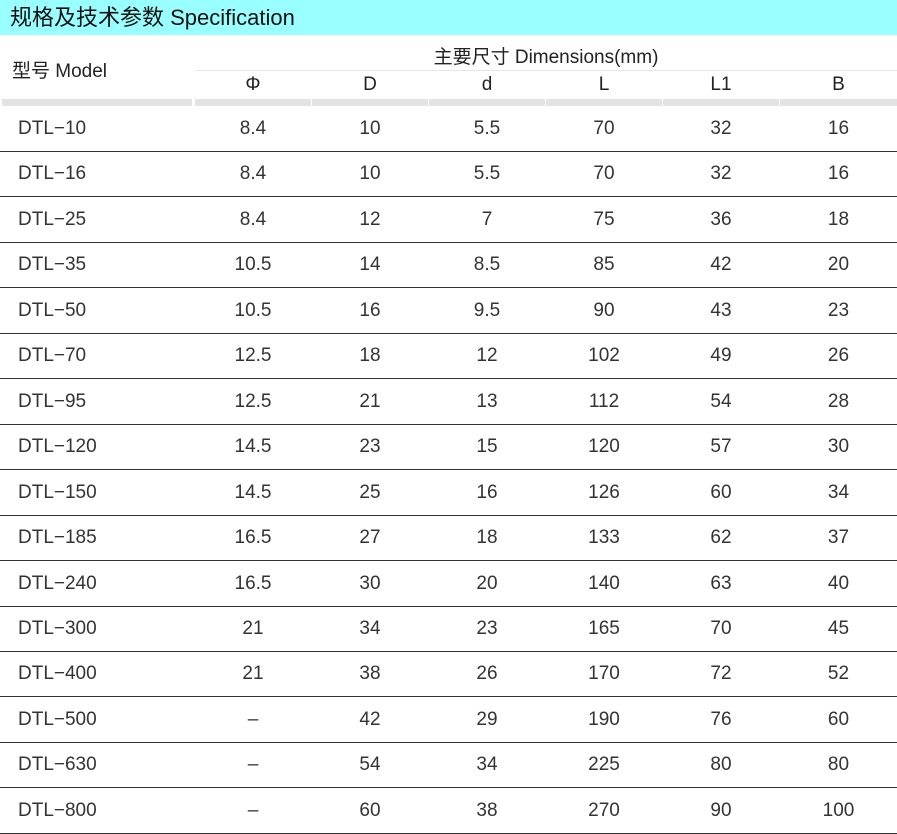 The height and width of the screenshot is (834, 897). Describe the element at coordinates (838, 810) in the screenshot. I see `dimension-cell: 100` at that location.